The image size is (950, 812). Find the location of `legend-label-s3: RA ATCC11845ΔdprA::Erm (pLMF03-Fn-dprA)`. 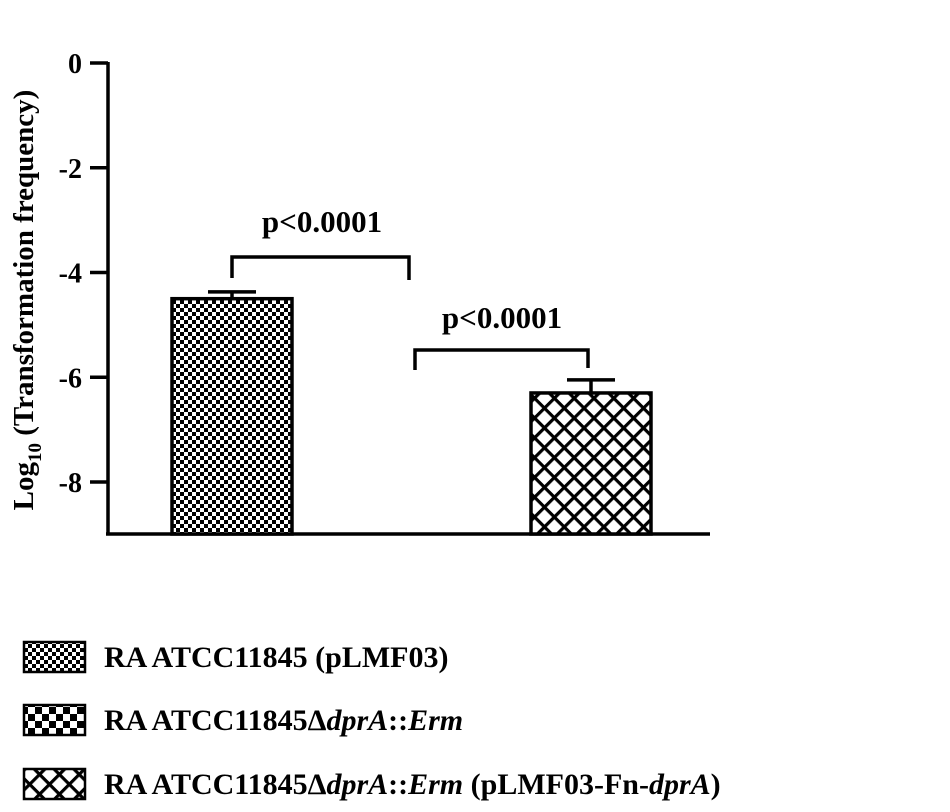

legend-label-s3: RA ATCC11845ΔdprA::Erm (pLMF03-Fn-dprA) is located at coordinates (412, 784).